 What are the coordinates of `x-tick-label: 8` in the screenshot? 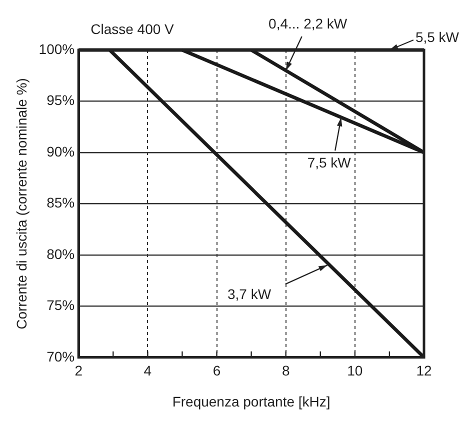 It's located at (286, 370).